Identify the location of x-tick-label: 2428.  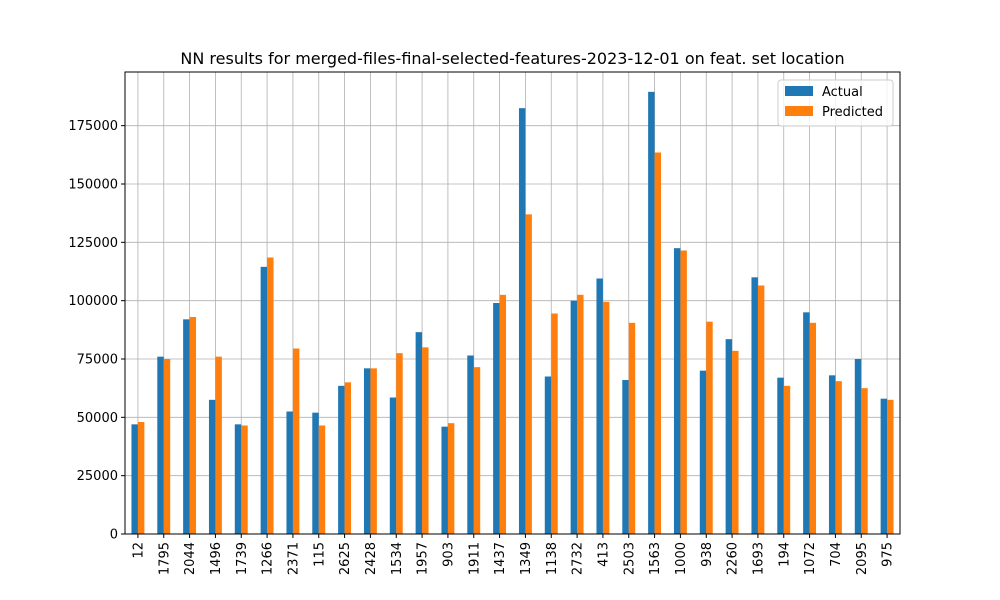
(371, 558).